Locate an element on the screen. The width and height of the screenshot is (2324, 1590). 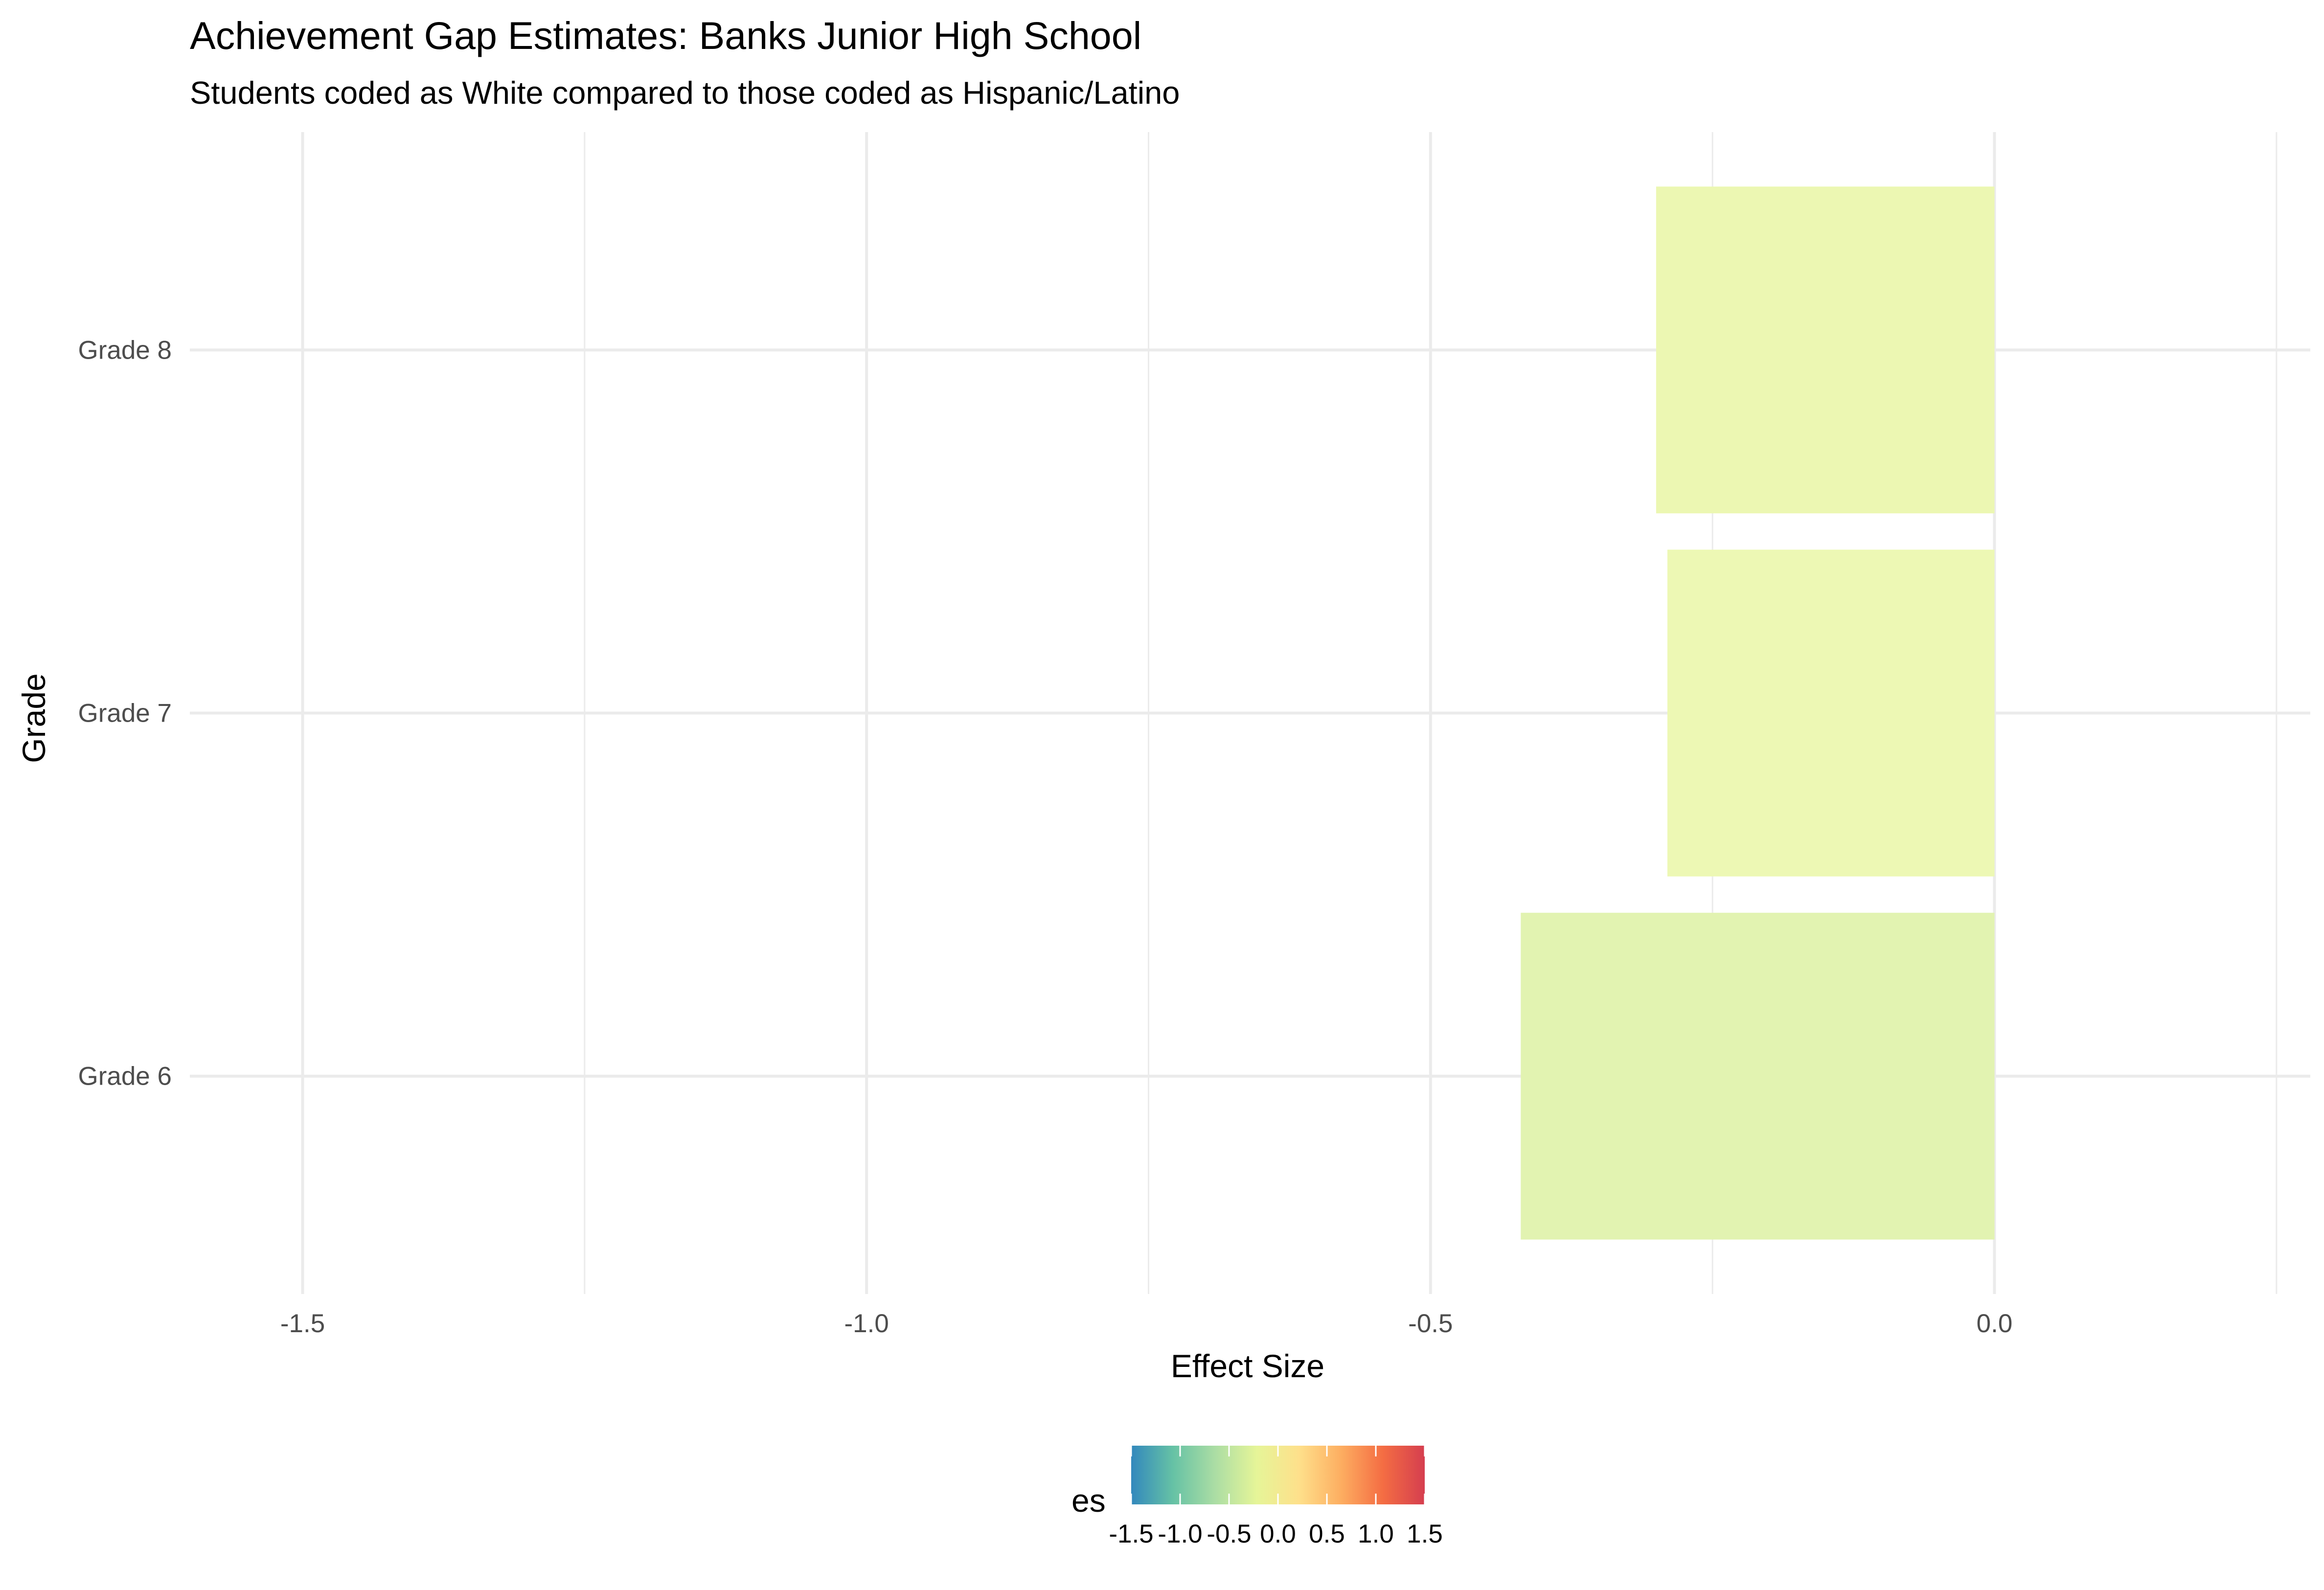
legend-tick-label: 1.5 is located at coordinates (1425, 1534).